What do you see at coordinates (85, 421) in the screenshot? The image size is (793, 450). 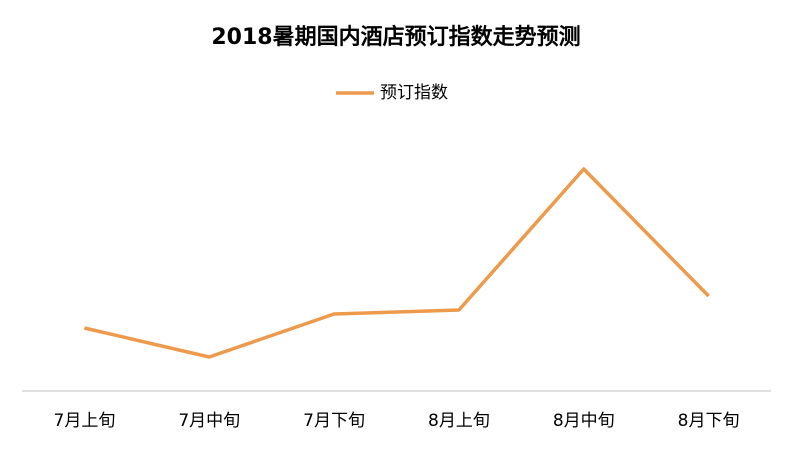 I see `x-tick-label: 7月上旬` at bounding box center [85, 421].